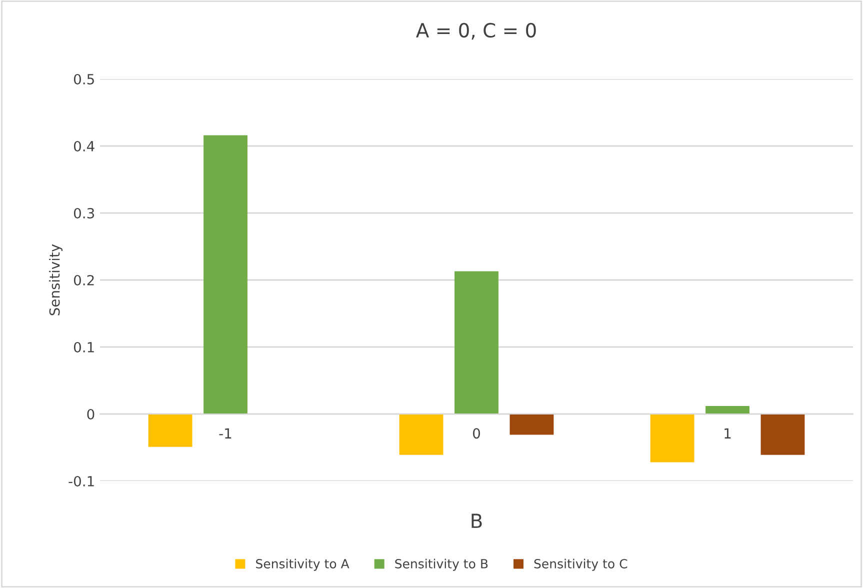 The height and width of the screenshot is (588, 863). Describe the element at coordinates (581, 564) in the screenshot. I see `legend-label: Sensitivity to C` at that location.